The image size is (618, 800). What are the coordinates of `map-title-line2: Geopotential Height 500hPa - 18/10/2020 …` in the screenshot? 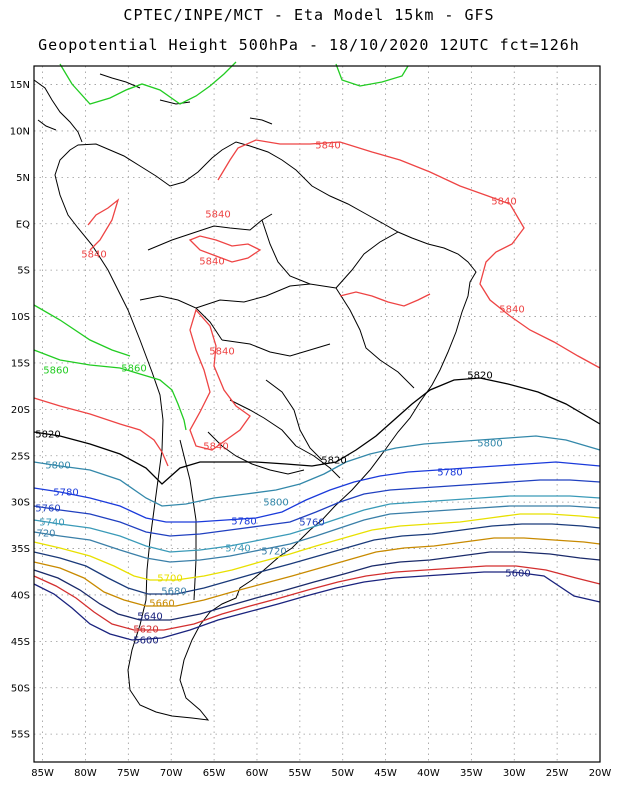 It's located at (309, 45).